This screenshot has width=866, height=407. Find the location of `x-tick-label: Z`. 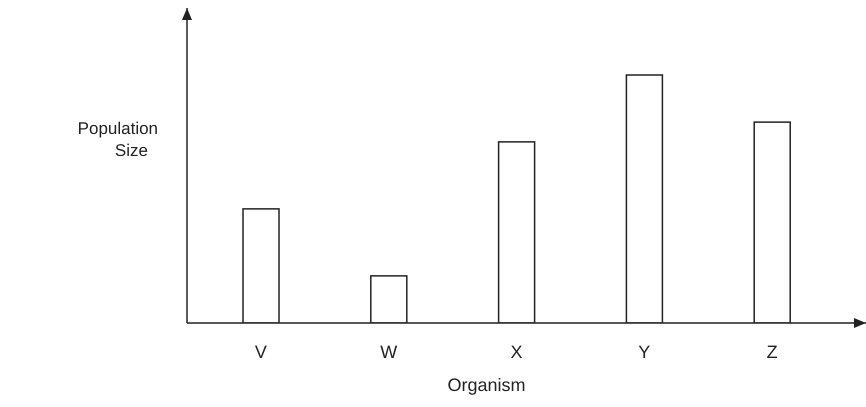

x-tick-label: Z is located at coordinates (772, 352).